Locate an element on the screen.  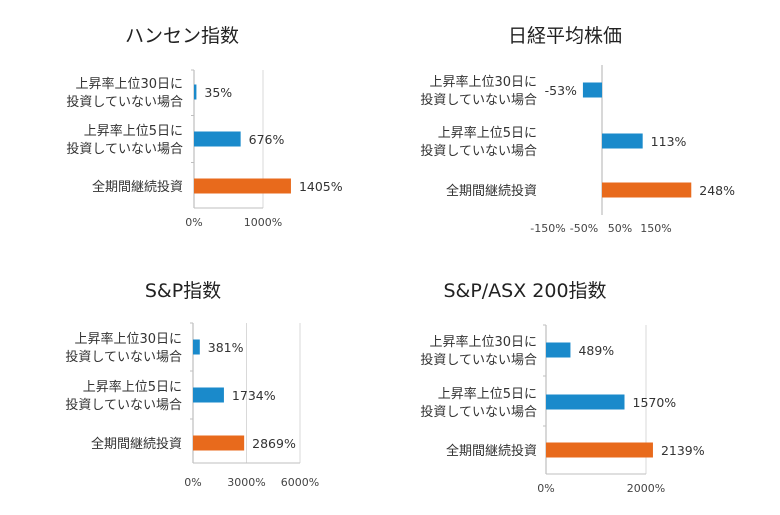
x-tick-label: -150% is located at coordinates (547, 228).